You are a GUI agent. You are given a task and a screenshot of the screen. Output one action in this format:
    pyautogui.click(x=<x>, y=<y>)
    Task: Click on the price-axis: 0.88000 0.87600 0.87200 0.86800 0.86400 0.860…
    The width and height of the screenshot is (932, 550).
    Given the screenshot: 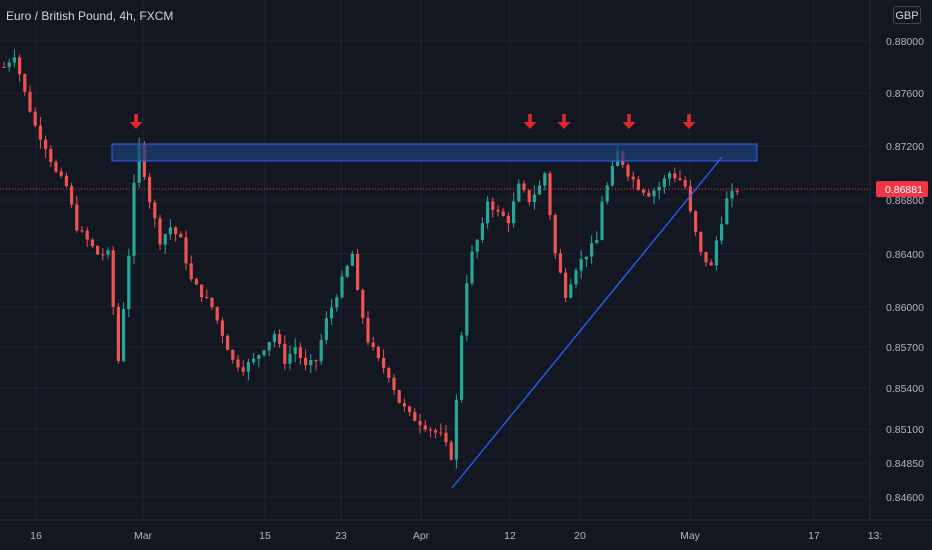 What is the action you would take?
    pyautogui.click(x=905, y=270)
    